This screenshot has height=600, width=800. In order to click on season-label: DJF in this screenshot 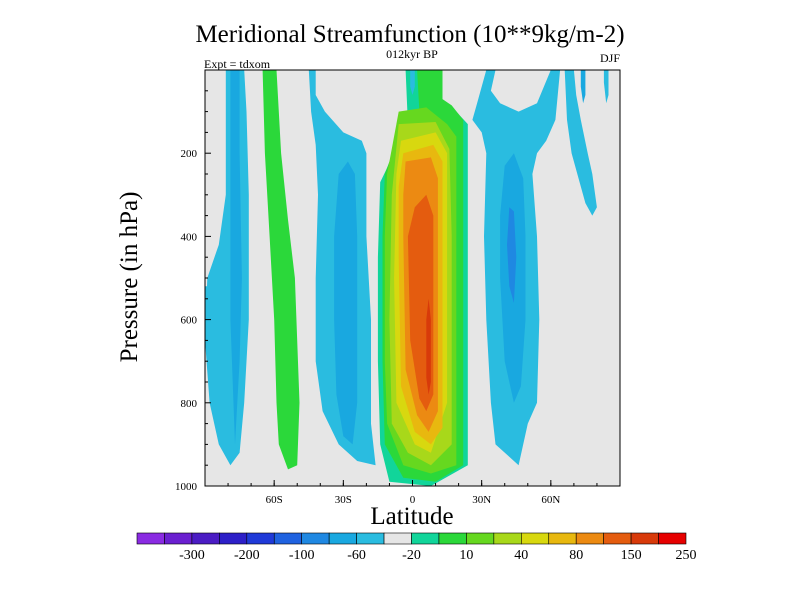, I will do `click(610, 58)`.